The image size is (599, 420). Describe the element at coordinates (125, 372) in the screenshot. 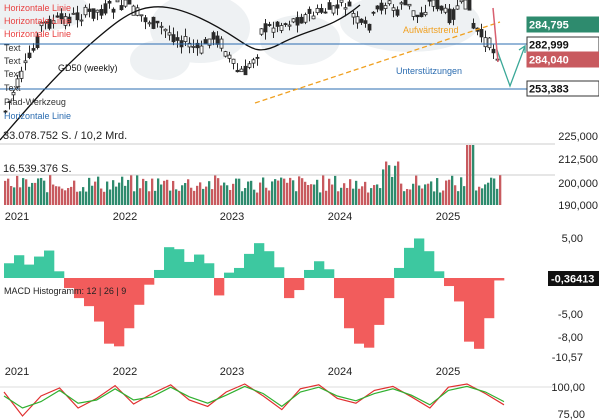

I see `macd-year-label: 2022` at that location.